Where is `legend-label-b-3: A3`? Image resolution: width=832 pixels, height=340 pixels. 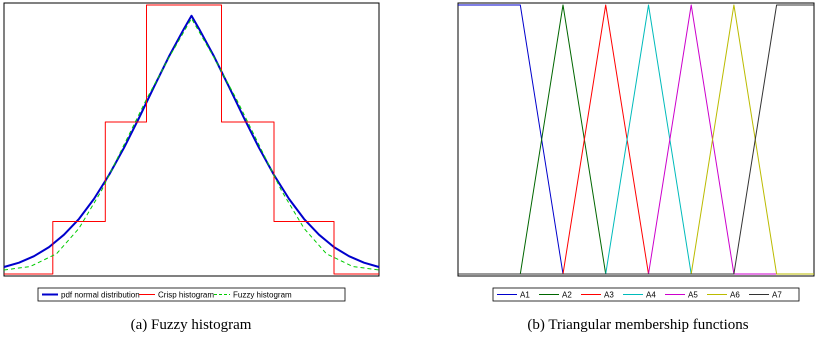 legend-label-b-3: A3 is located at coordinates (609, 295).